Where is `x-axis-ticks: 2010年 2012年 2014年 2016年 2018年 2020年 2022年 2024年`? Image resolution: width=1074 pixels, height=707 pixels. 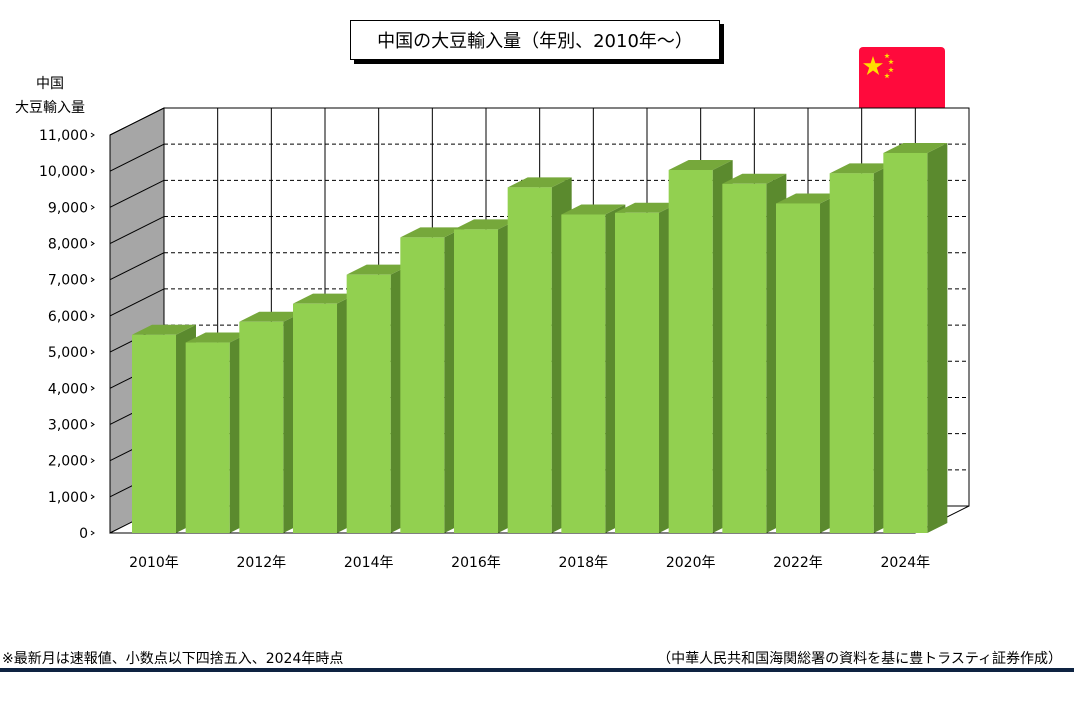 x-axis-ticks: 2010年 2012年 2014年 2016年 2018年 2020年 2022年 2024年 is located at coordinates (529, 563).